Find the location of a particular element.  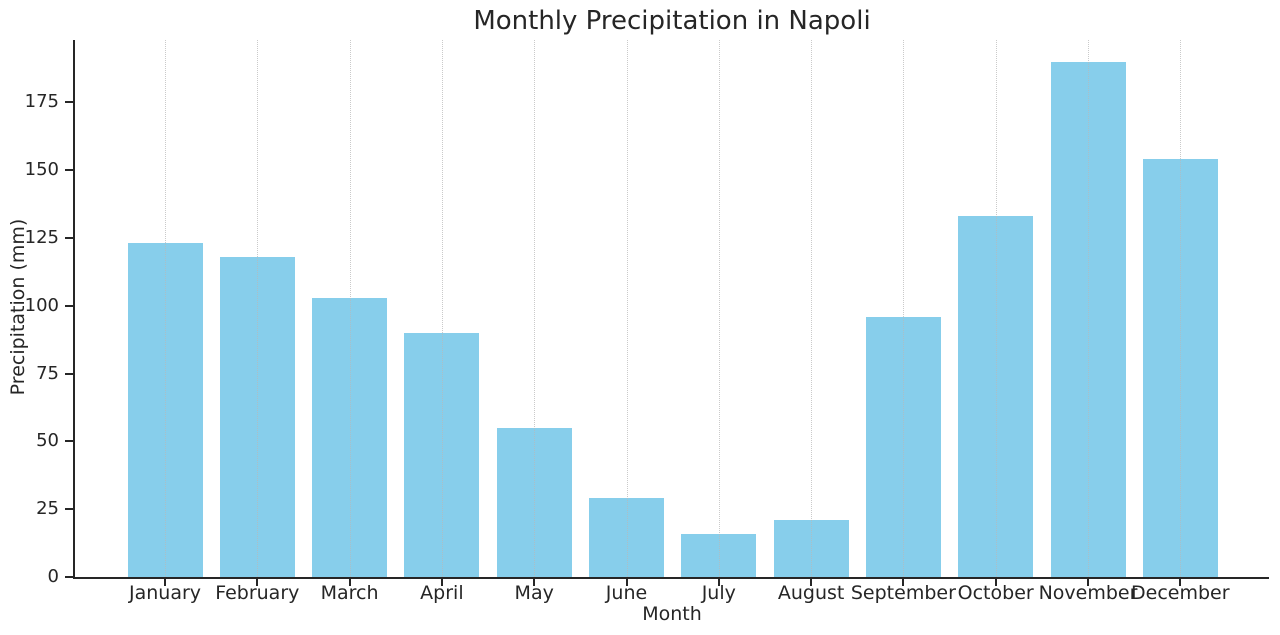

gridline-february is located at coordinates (258, 308).